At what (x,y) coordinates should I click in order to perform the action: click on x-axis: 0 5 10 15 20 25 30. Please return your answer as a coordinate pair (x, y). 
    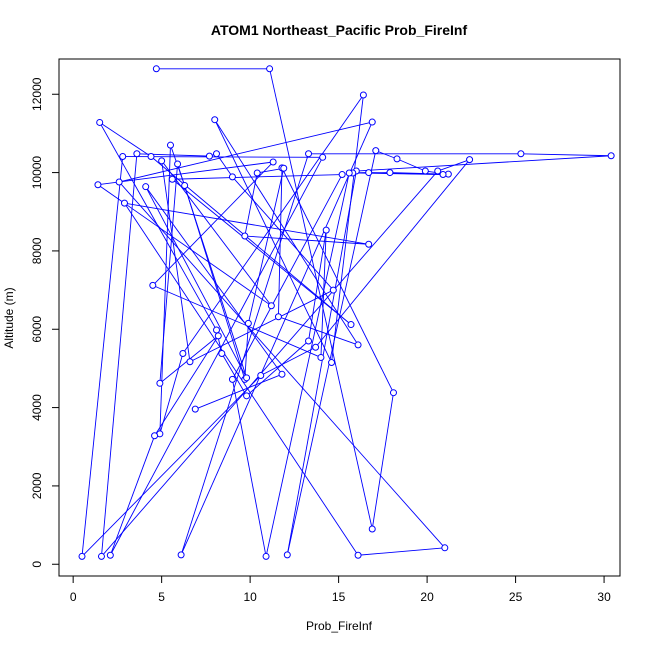
    Looking at the image, I should click on (340, 589).